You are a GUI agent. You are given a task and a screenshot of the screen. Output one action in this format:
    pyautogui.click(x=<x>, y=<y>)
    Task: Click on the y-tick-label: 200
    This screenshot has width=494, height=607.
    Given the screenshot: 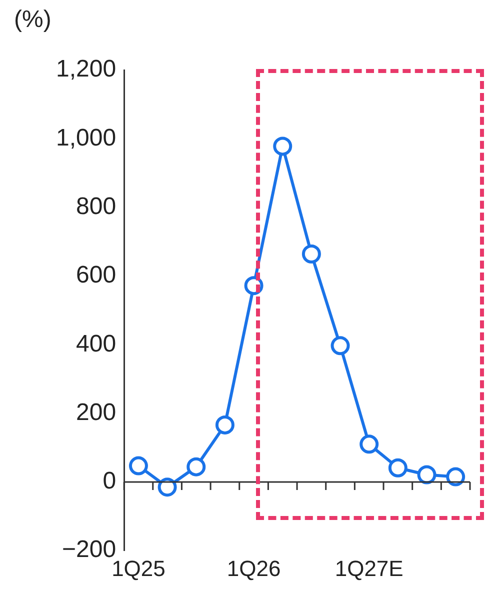 What is the action you would take?
    pyautogui.click(x=96, y=412)
    